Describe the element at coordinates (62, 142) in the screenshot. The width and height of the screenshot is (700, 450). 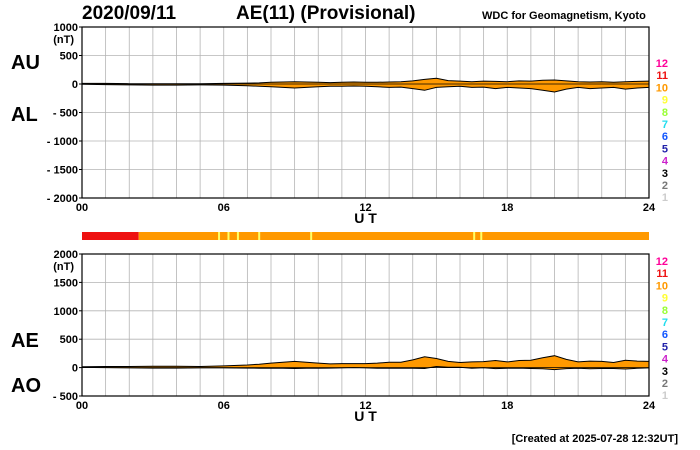
I see `y-tick-label: - 1000` at that location.